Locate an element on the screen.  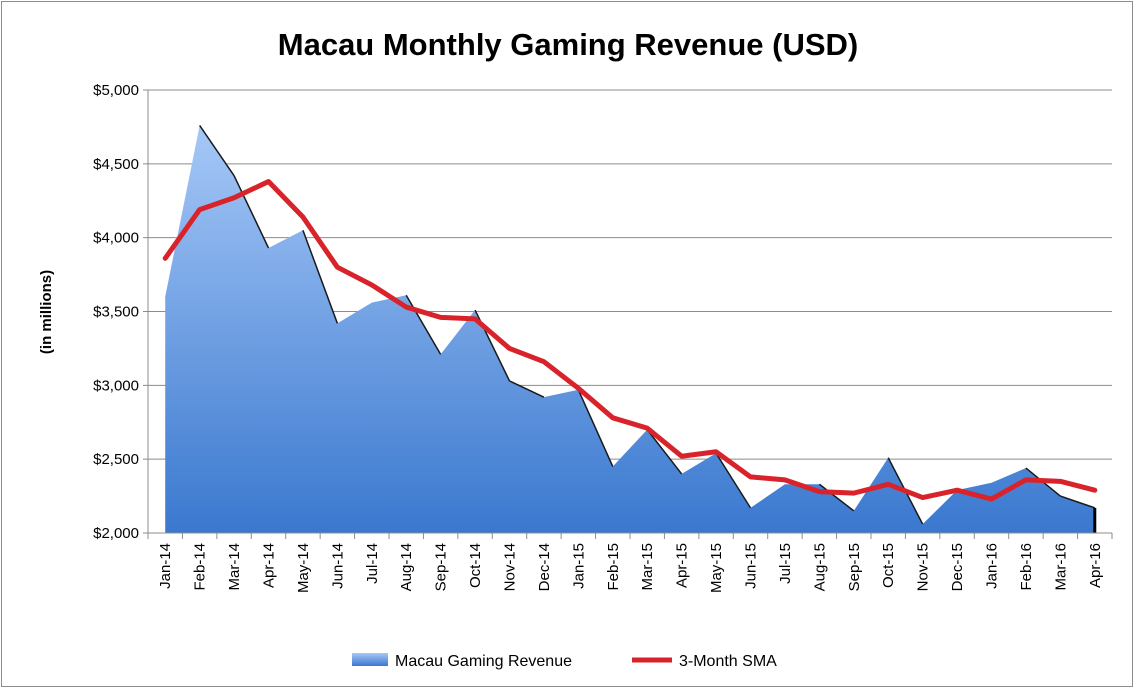
y-axis-title: (in millions) is located at coordinates (46, 312).